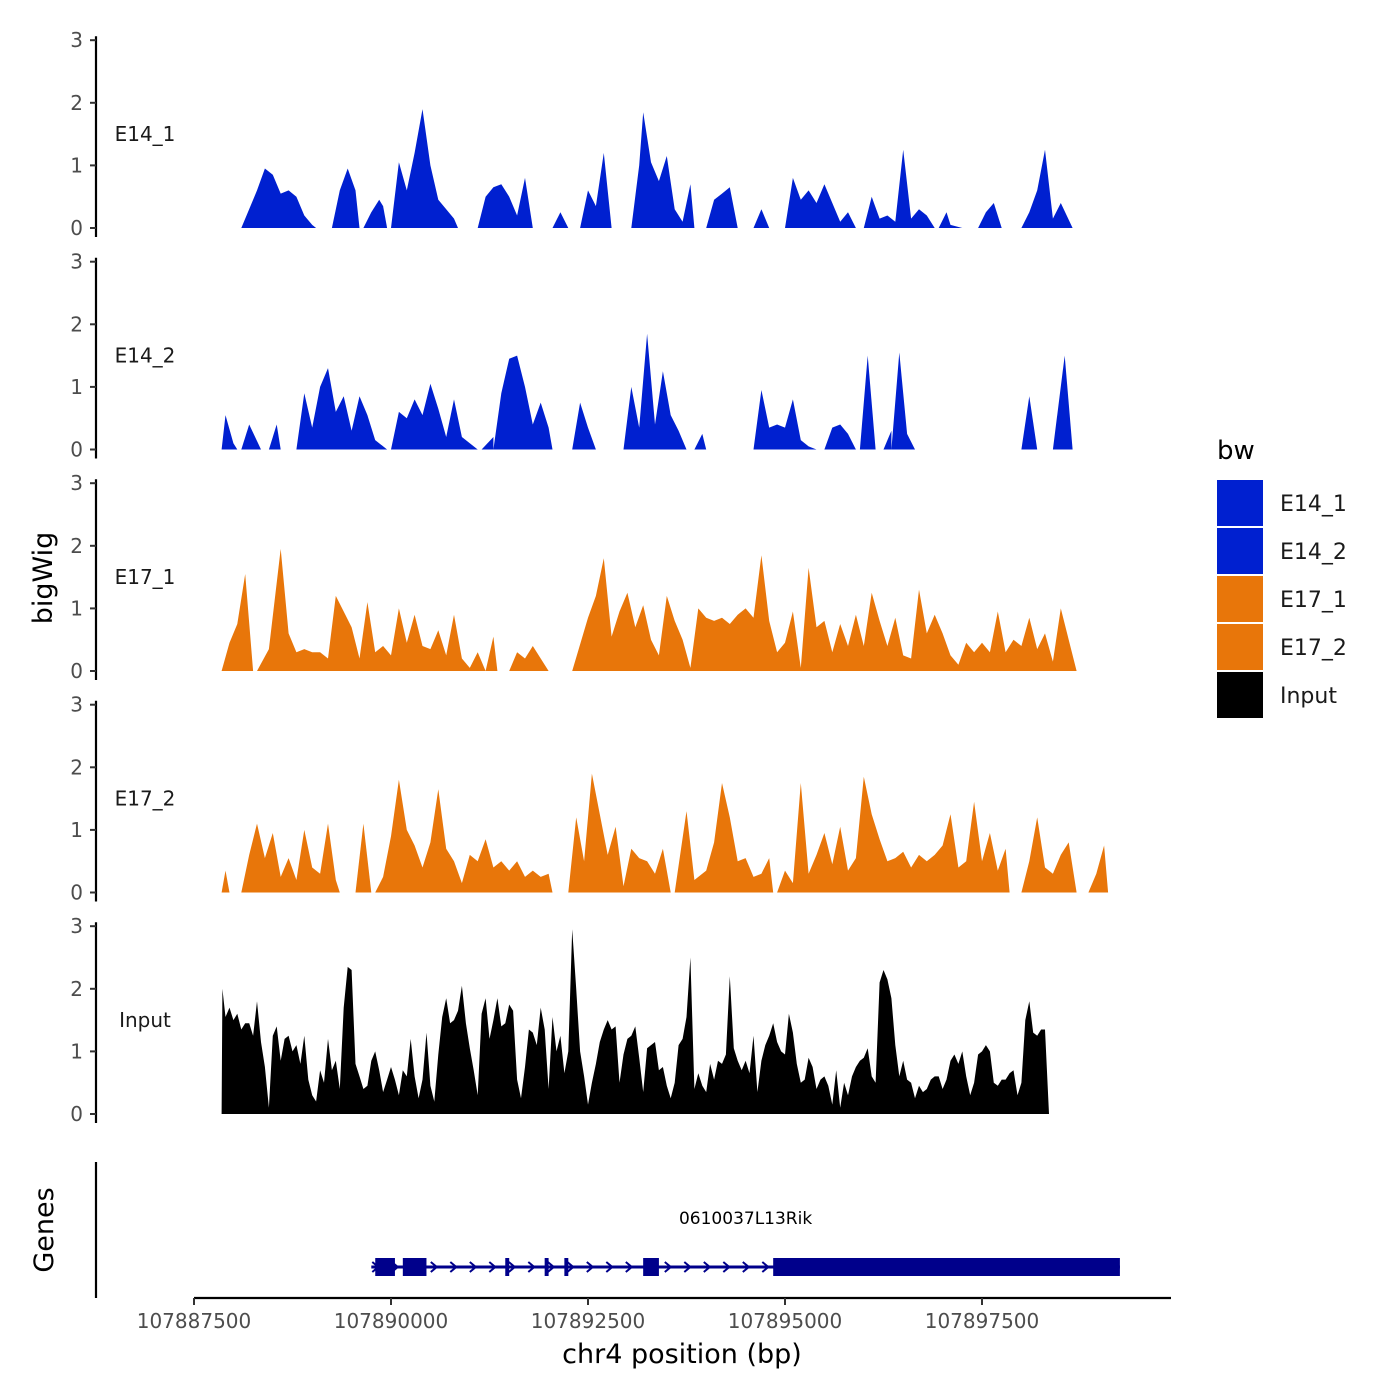  Describe the element at coordinates (145, 799) in the screenshot. I see `track-label: E17_2` at that location.